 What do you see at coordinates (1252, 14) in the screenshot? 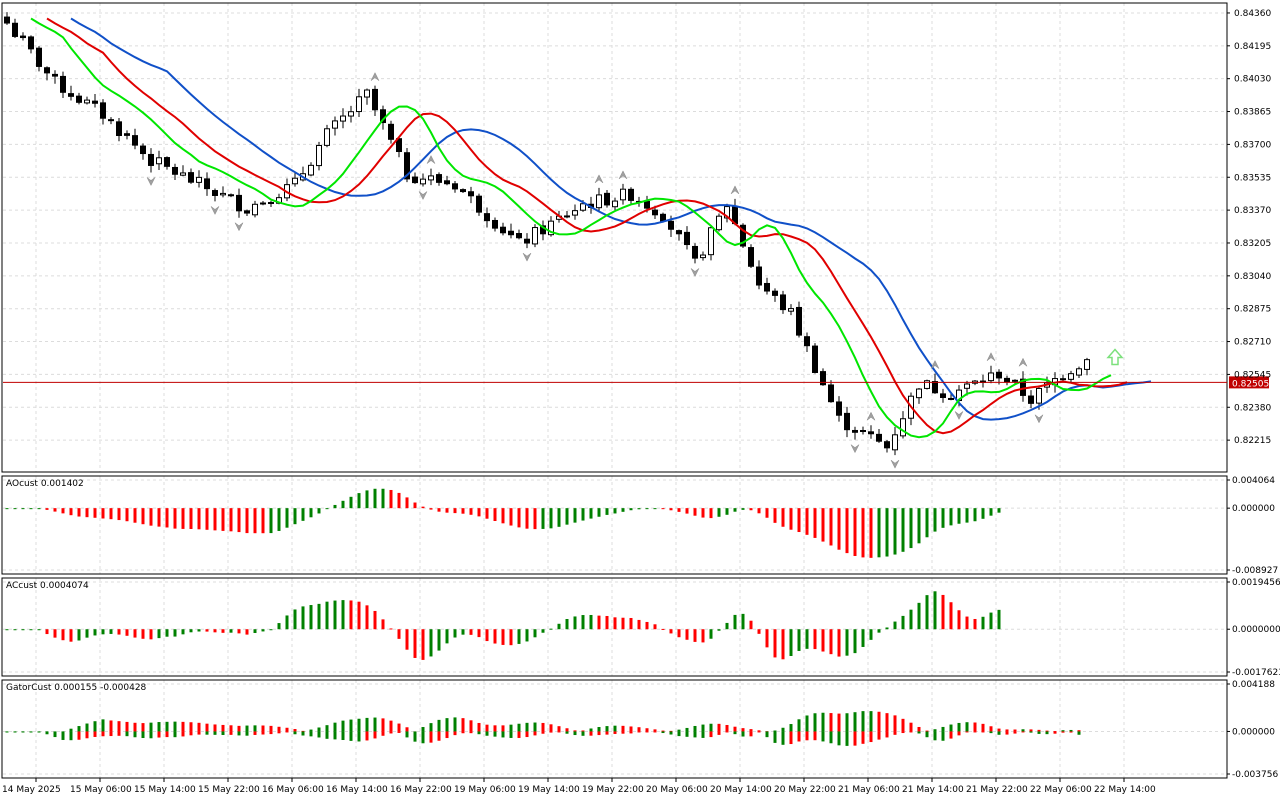
I see `y-tick-label: 0.84360` at bounding box center [1252, 14].